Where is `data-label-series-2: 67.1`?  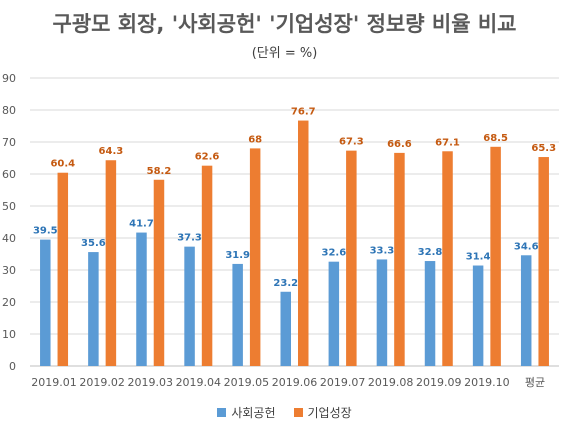
data-label-series-2: 67.1 is located at coordinates (447, 142).